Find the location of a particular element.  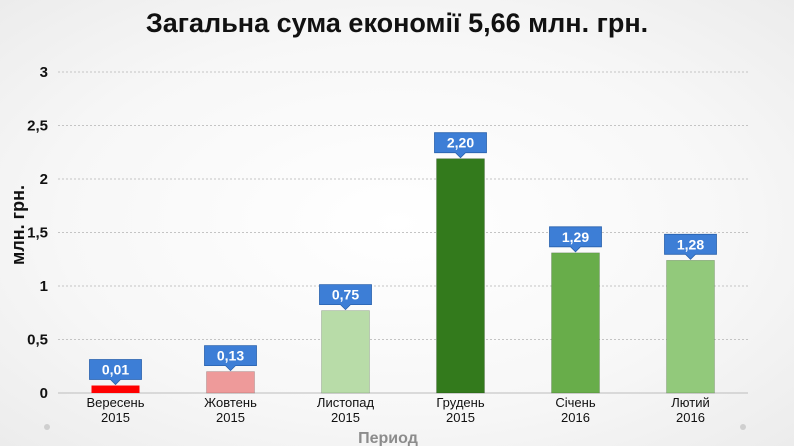

y-axis-label: млн. грн. is located at coordinates (18, 225).